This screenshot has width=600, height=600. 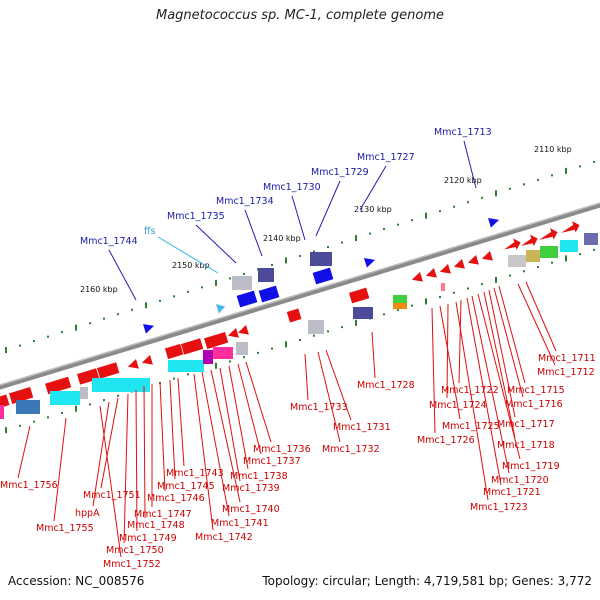 What do you see at coordinates (386, 385) in the screenshot?
I see `gene-label-reverse: Mmc1_1728` at bounding box center [386, 385].